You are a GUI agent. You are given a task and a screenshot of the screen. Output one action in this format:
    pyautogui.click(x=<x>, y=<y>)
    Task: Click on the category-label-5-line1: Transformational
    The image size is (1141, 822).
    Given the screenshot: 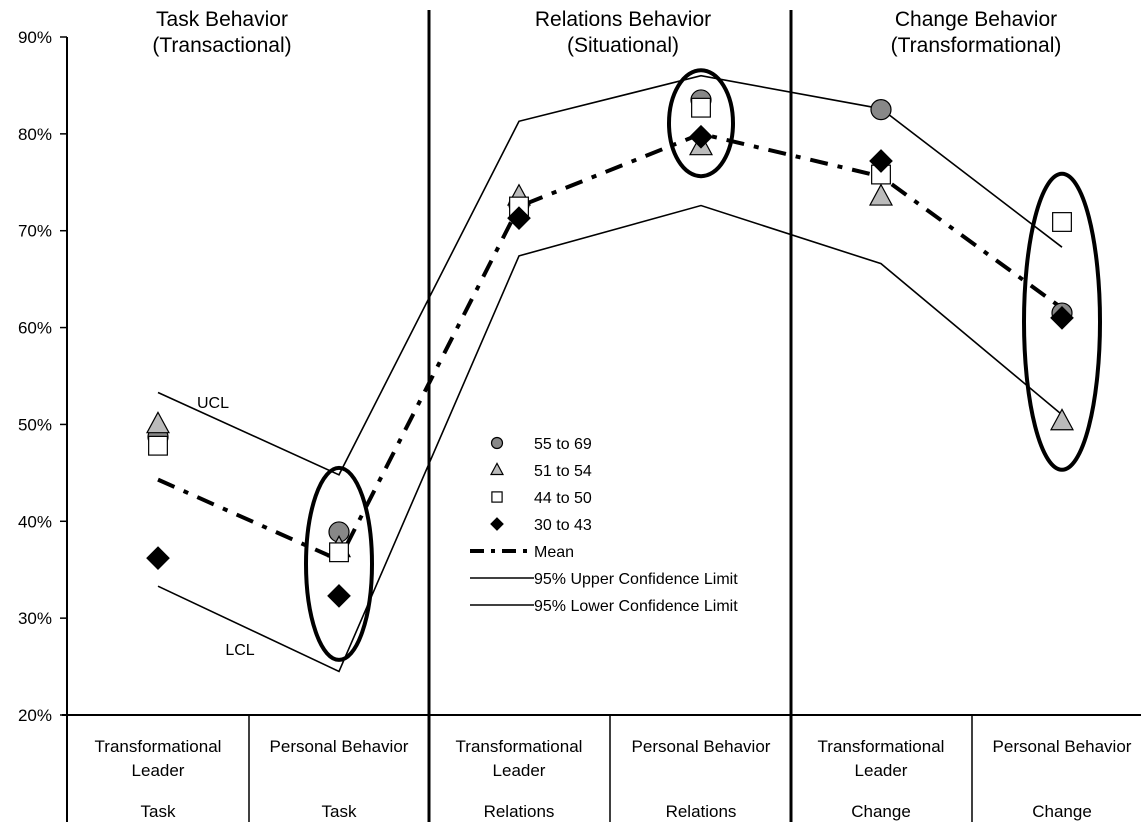 What is the action you would take?
    pyautogui.click(x=881, y=746)
    